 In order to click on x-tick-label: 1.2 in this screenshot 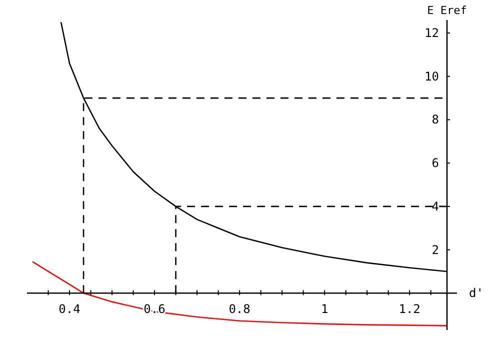, I will do `click(409, 309)`.